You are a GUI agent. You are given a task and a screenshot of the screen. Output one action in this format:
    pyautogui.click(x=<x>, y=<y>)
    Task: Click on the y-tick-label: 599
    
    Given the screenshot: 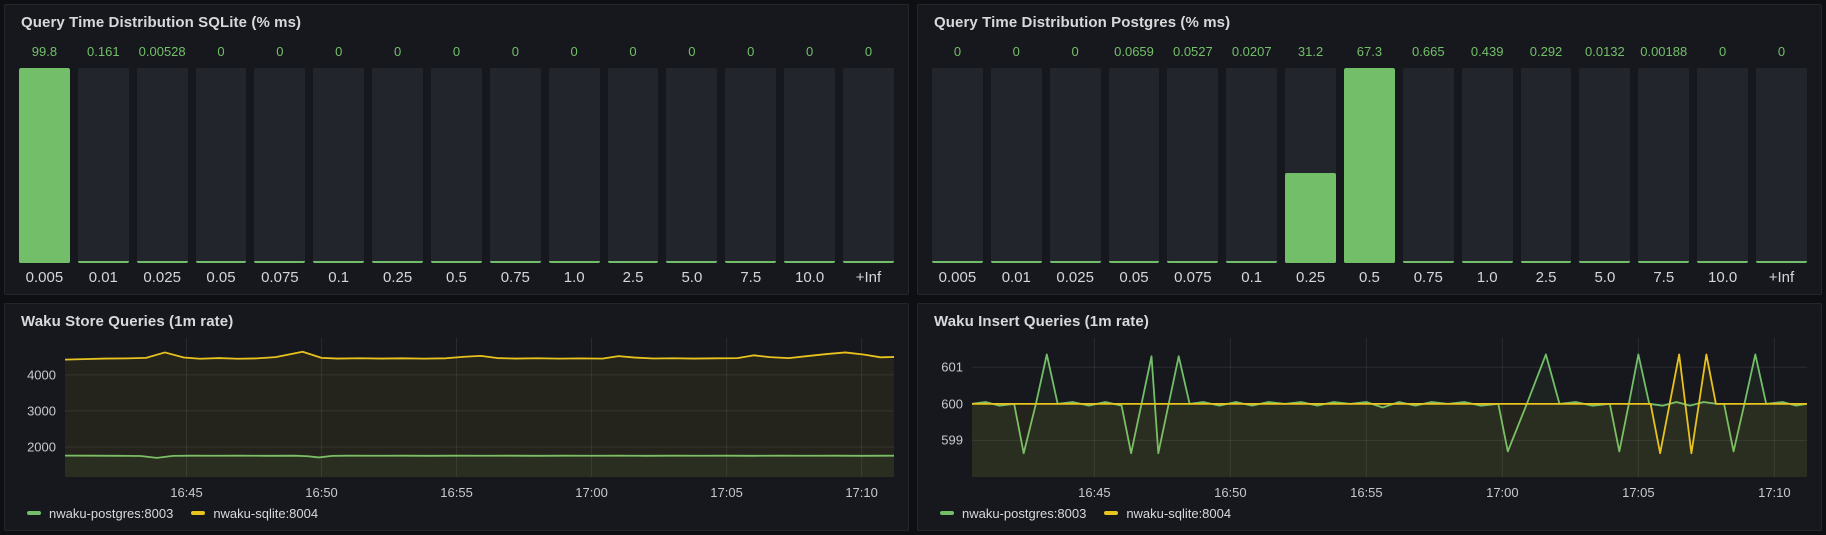 What is the action you would take?
    pyautogui.click(x=952, y=440)
    